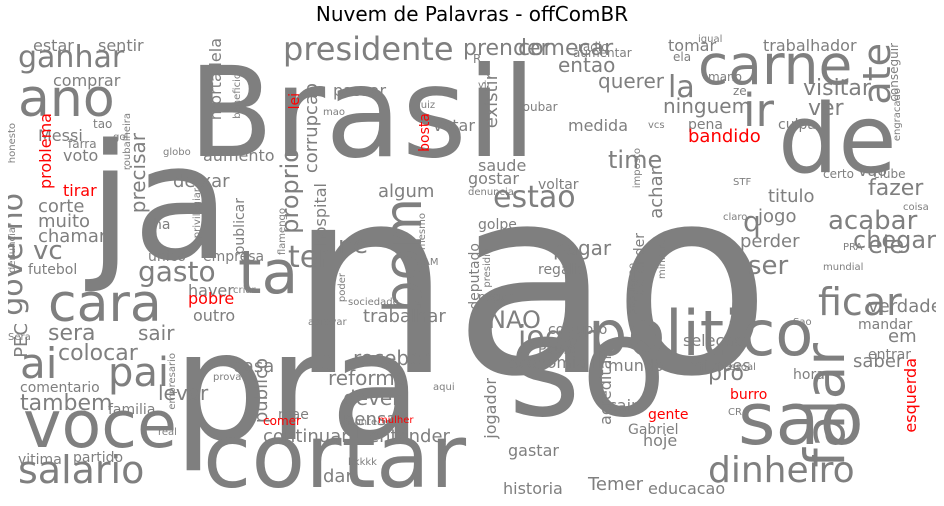 The image size is (944, 506). Describe the element at coordinates (121, 45) in the screenshot. I see `word-sentir: sentir` at that location.